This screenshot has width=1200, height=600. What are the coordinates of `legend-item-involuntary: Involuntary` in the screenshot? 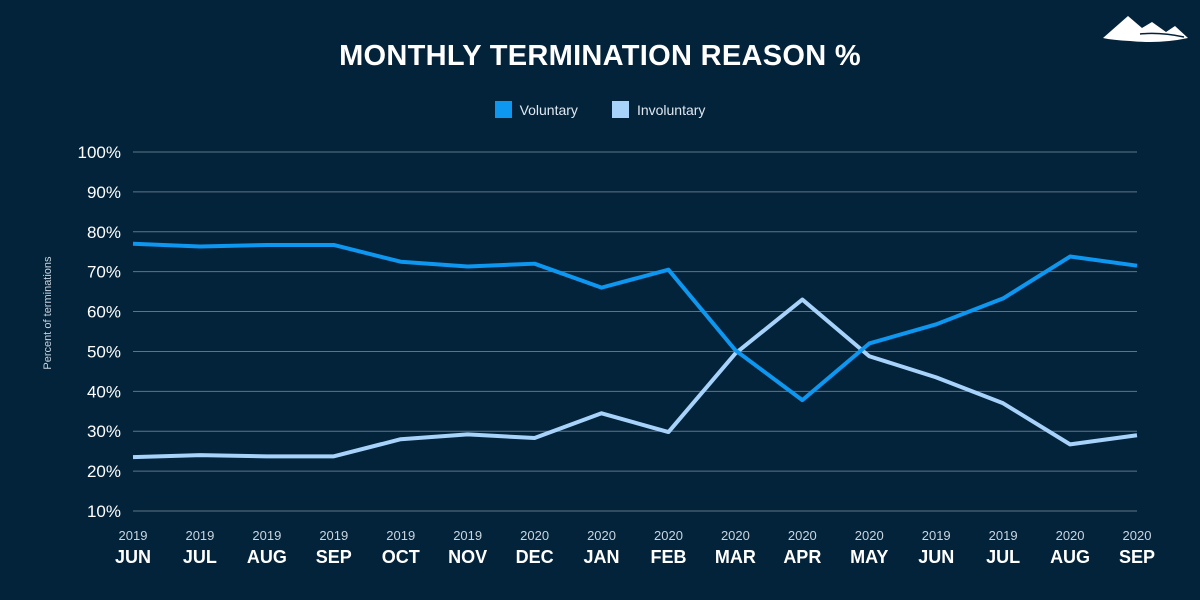 It's located at (658, 109).